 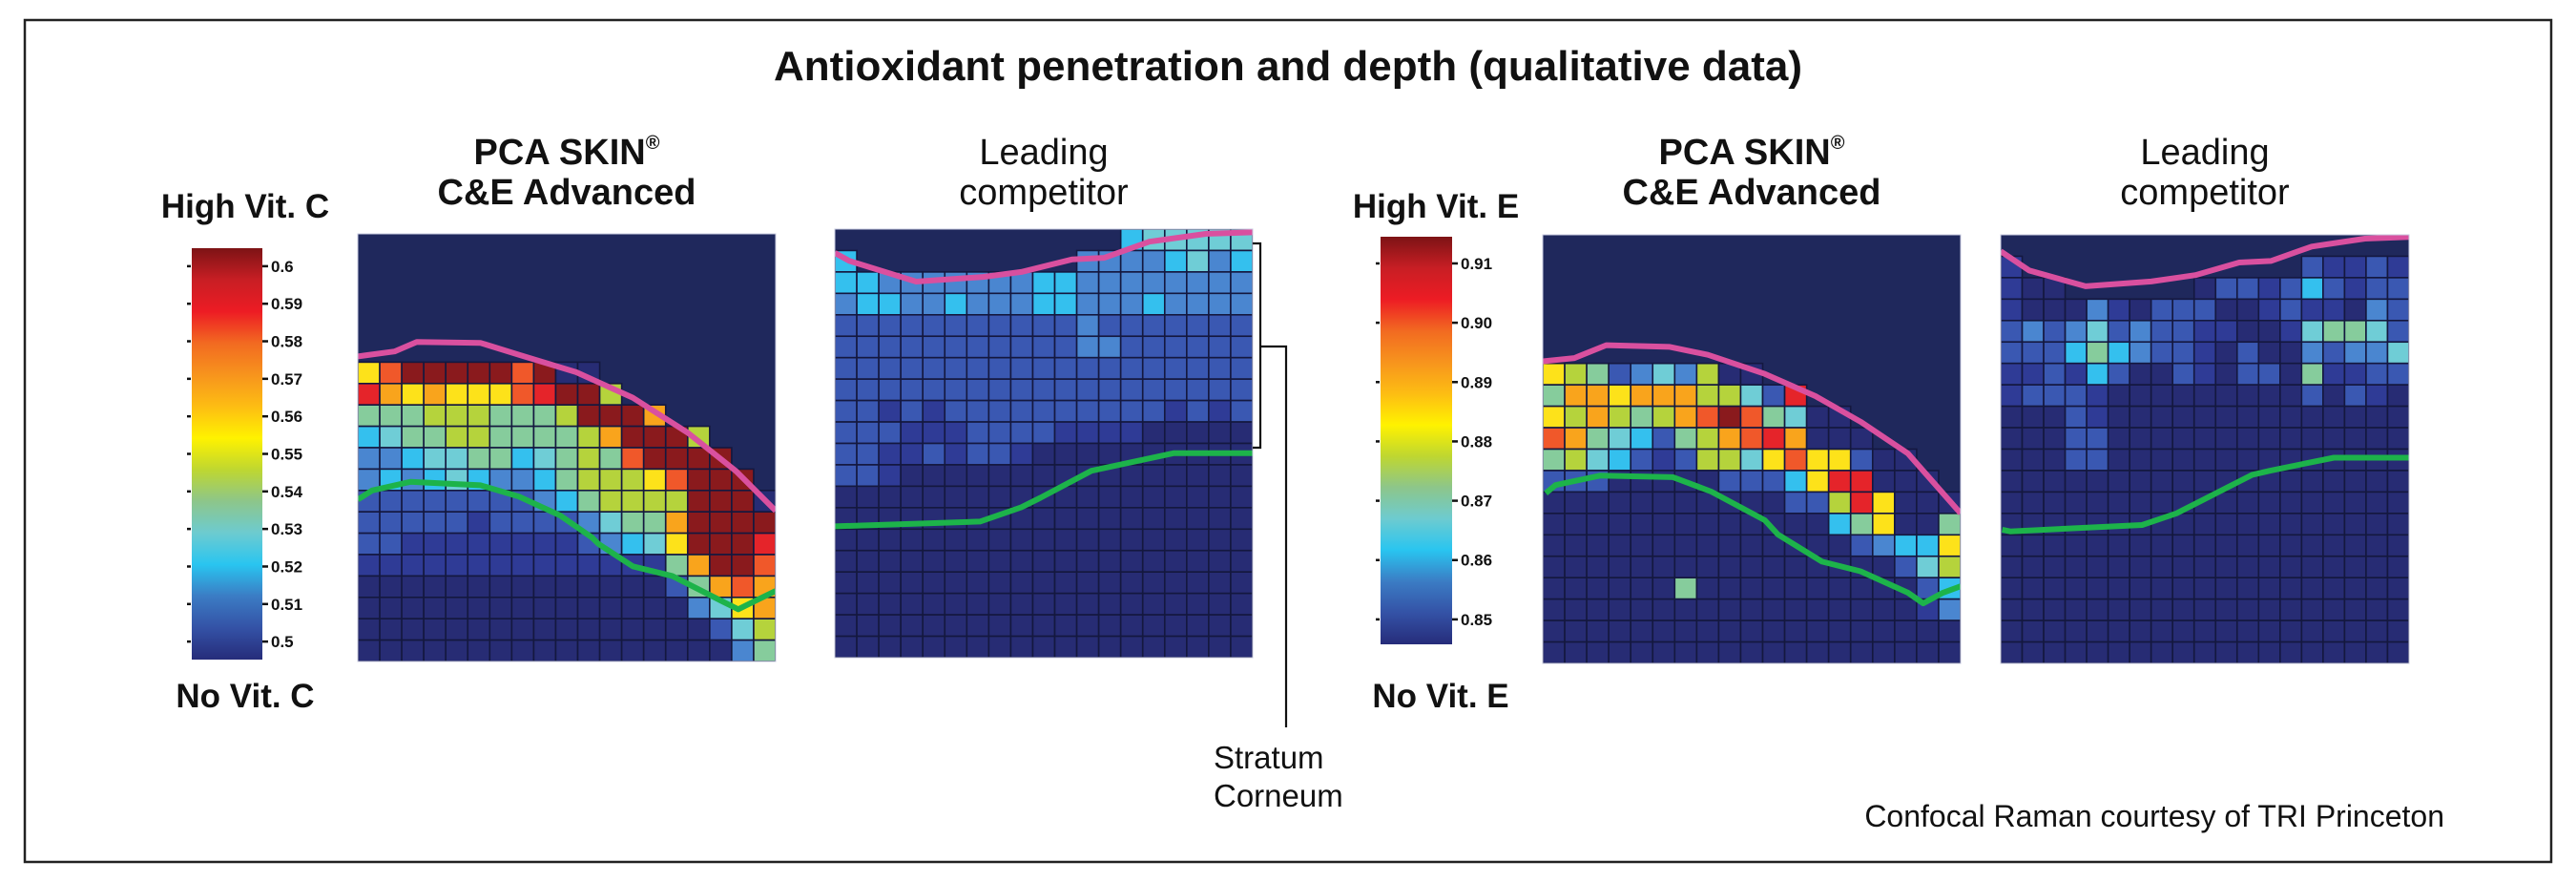 I want to click on colorbar-tick-label: 0.91, so click(x=1476, y=264).